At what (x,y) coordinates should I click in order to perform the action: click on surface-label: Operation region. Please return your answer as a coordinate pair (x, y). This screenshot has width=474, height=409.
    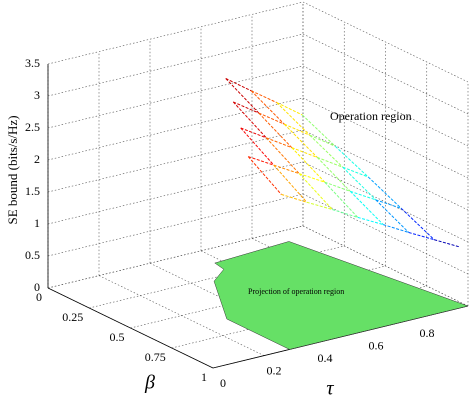
    Looking at the image, I should click on (371, 116).